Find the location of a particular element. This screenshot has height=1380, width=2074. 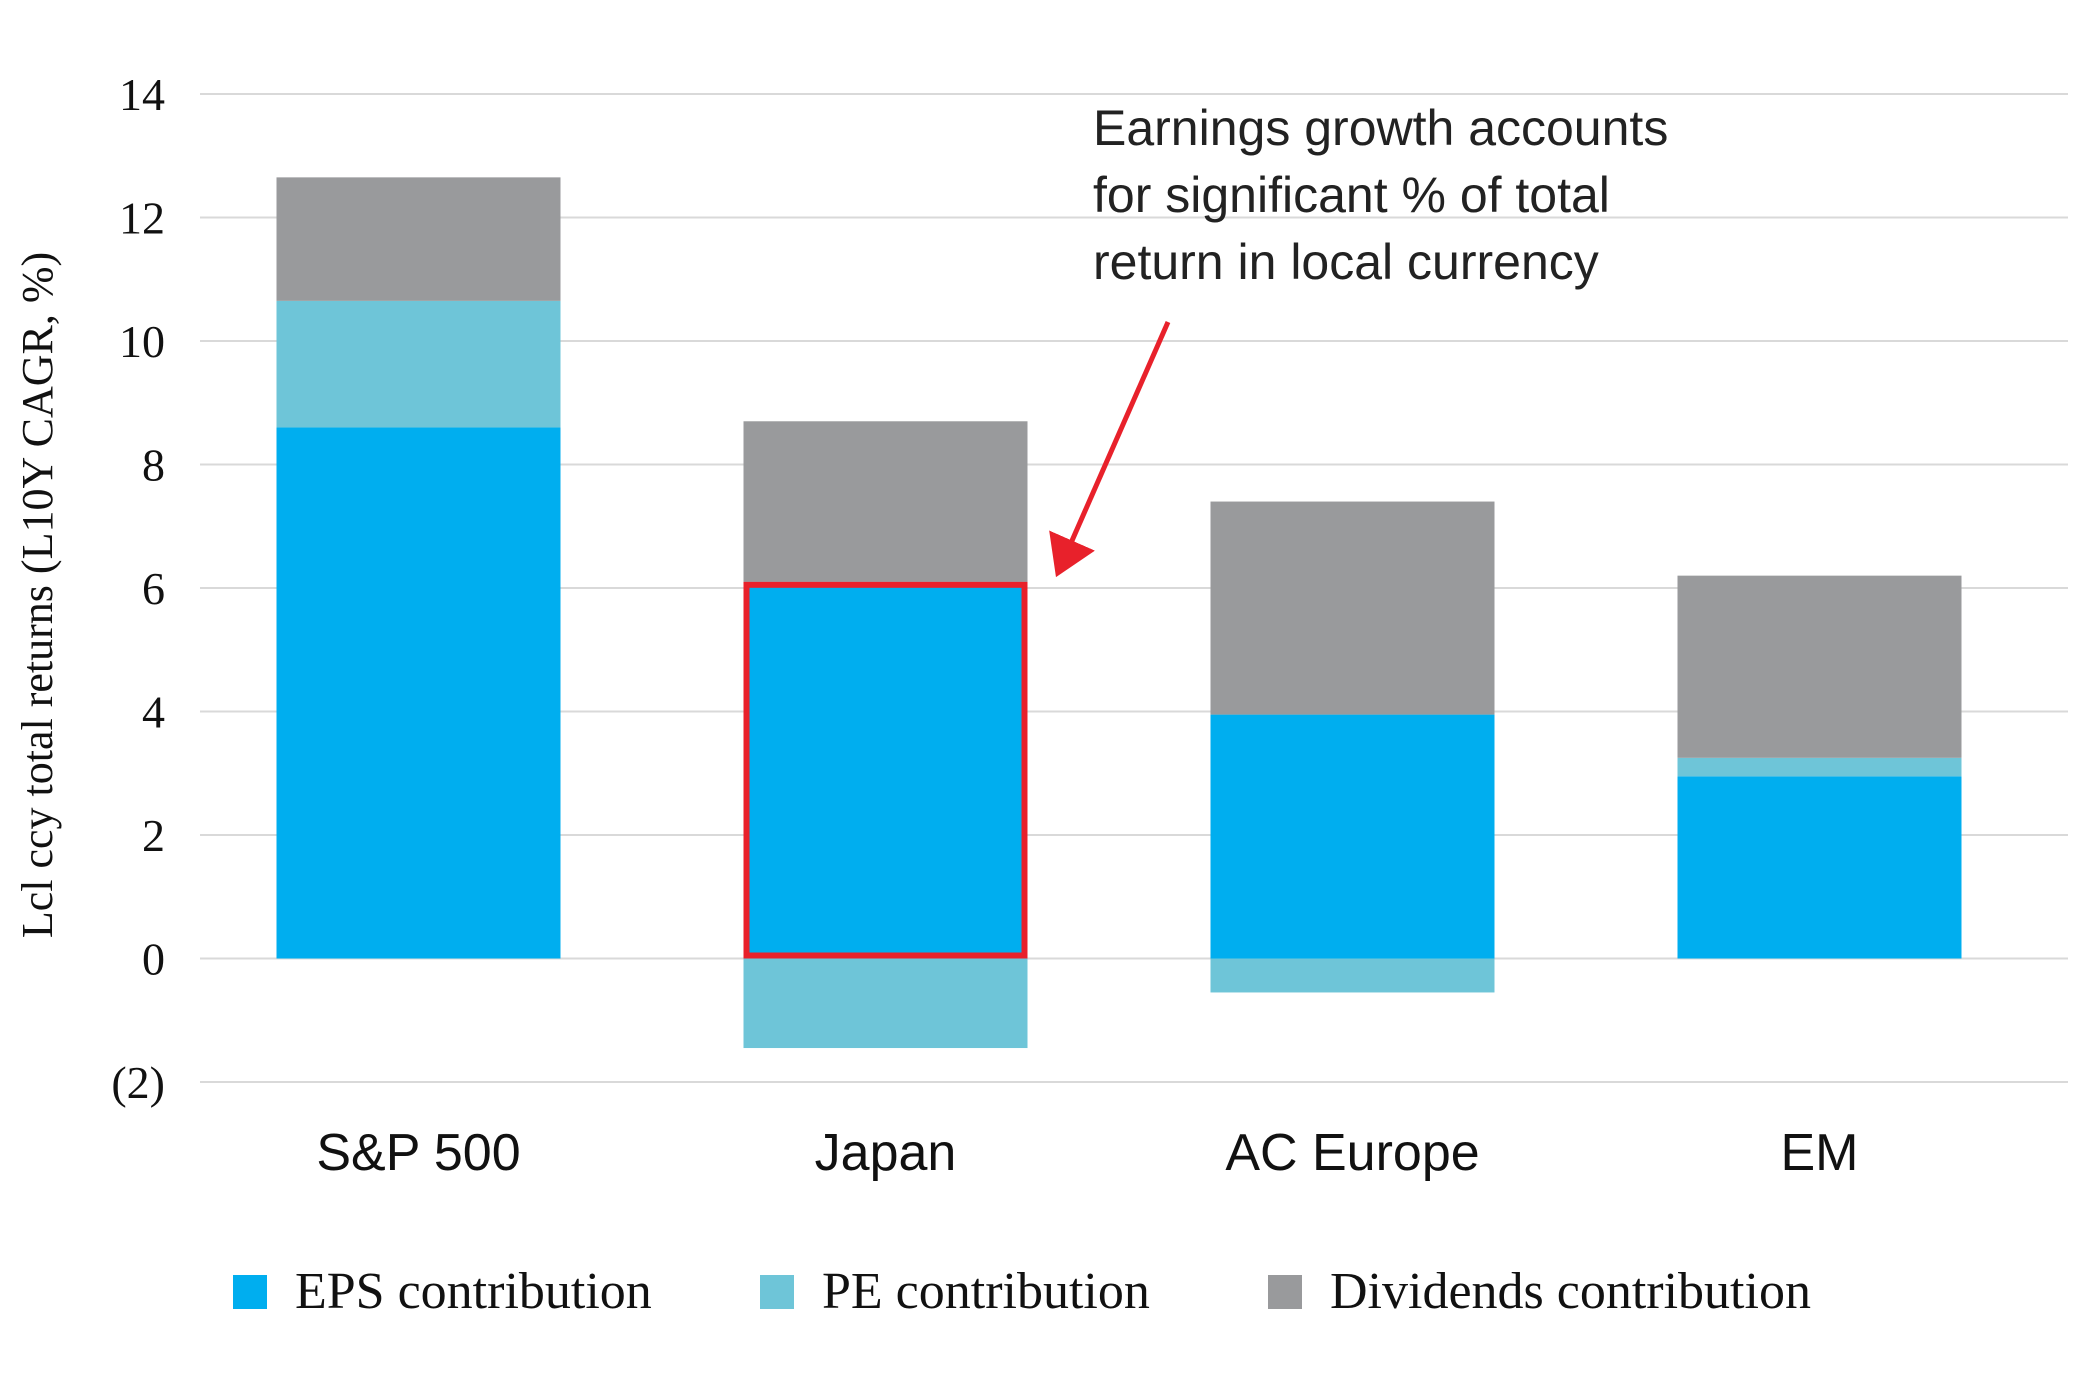

annotation-line-1: Earnings growth accounts is located at coordinates (1380, 128).